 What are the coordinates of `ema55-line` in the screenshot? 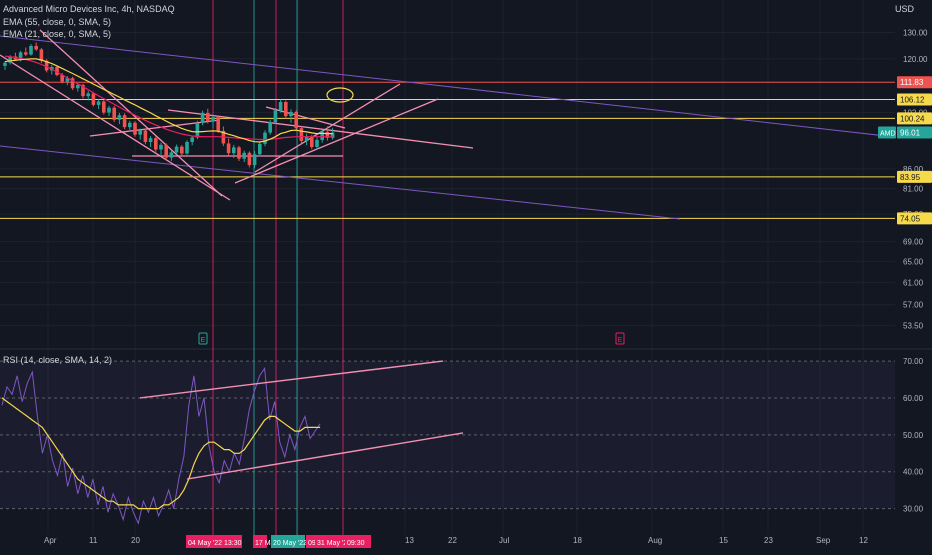 It's located at (168, 98).